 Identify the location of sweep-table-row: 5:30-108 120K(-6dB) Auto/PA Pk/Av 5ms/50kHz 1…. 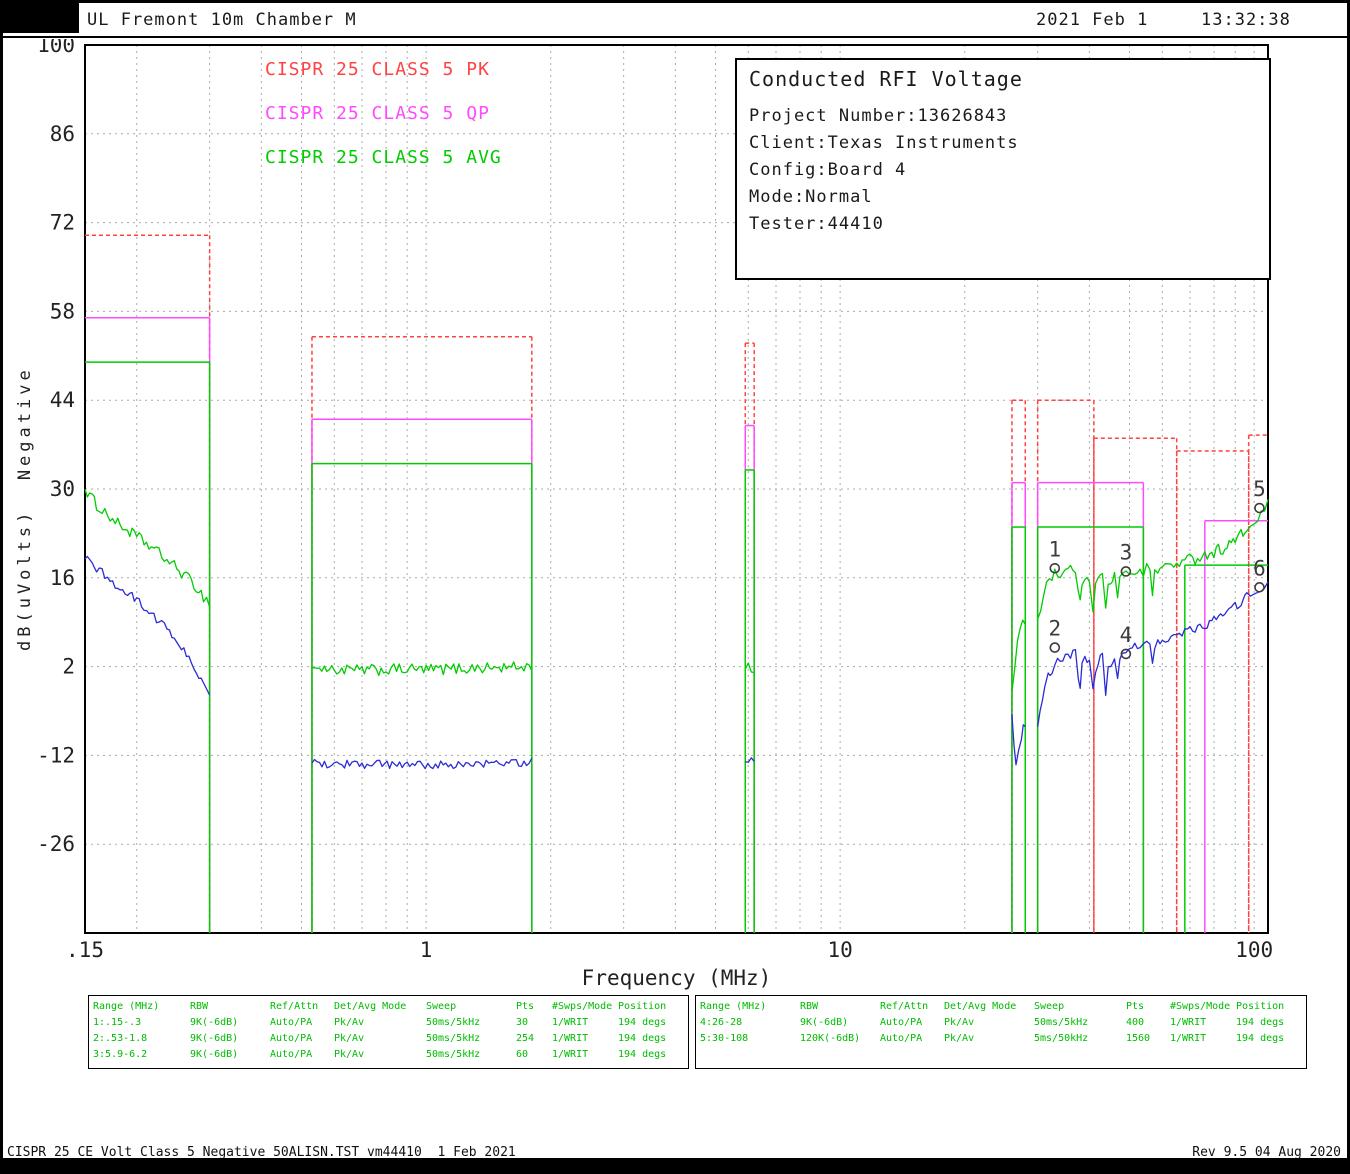
(1001, 1039).